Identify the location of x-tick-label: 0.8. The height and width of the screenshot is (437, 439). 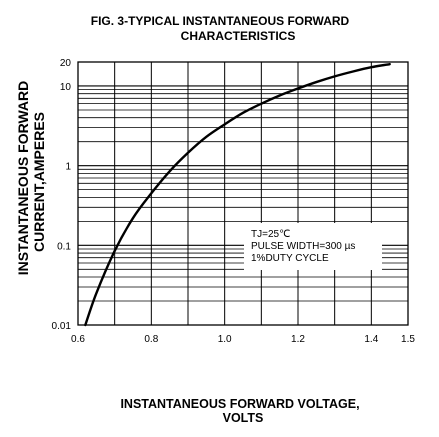
(151, 339).